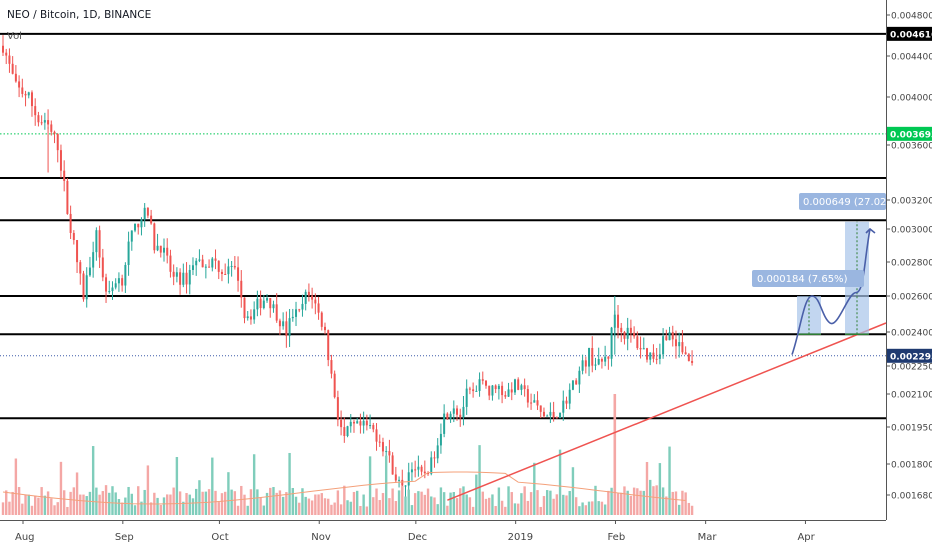 Image resolution: width=932 pixels, height=550 pixels. What do you see at coordinates (911, 298) in the screenshot?
I see `price-tick-label: 0.002600` at bounding box center [911, 298].